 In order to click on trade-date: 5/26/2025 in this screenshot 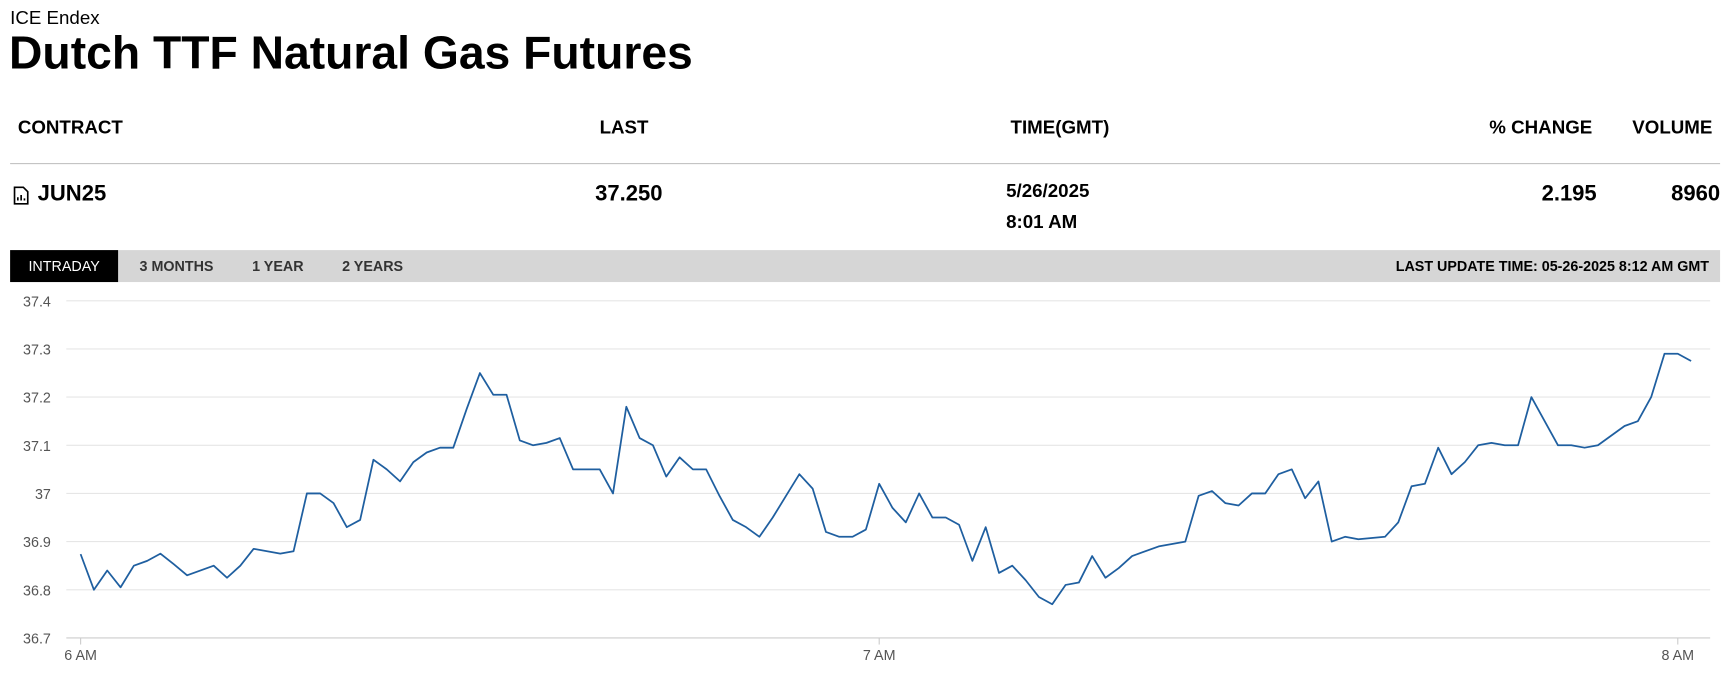, I will do `click(1047, 190)`.